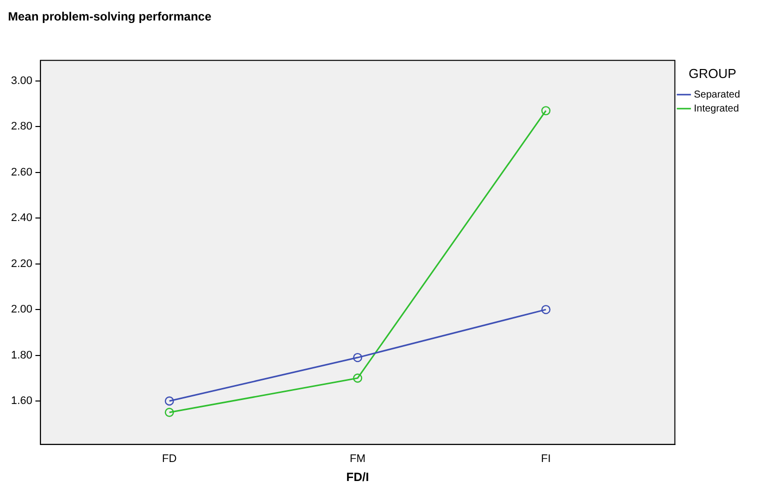 Image resolution: width=768 pixels, height=495 pixels. Describe the element at coordinates (717, 94) in the screenshot. I see `legend-label: Separated` at that location.